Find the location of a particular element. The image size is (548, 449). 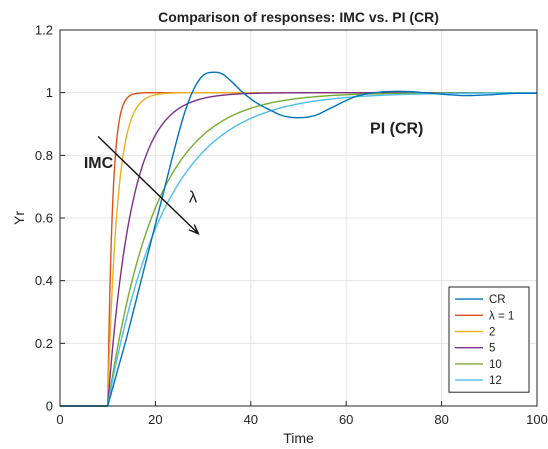

y-tick-label: 0 is located at coordinates (49, 406).